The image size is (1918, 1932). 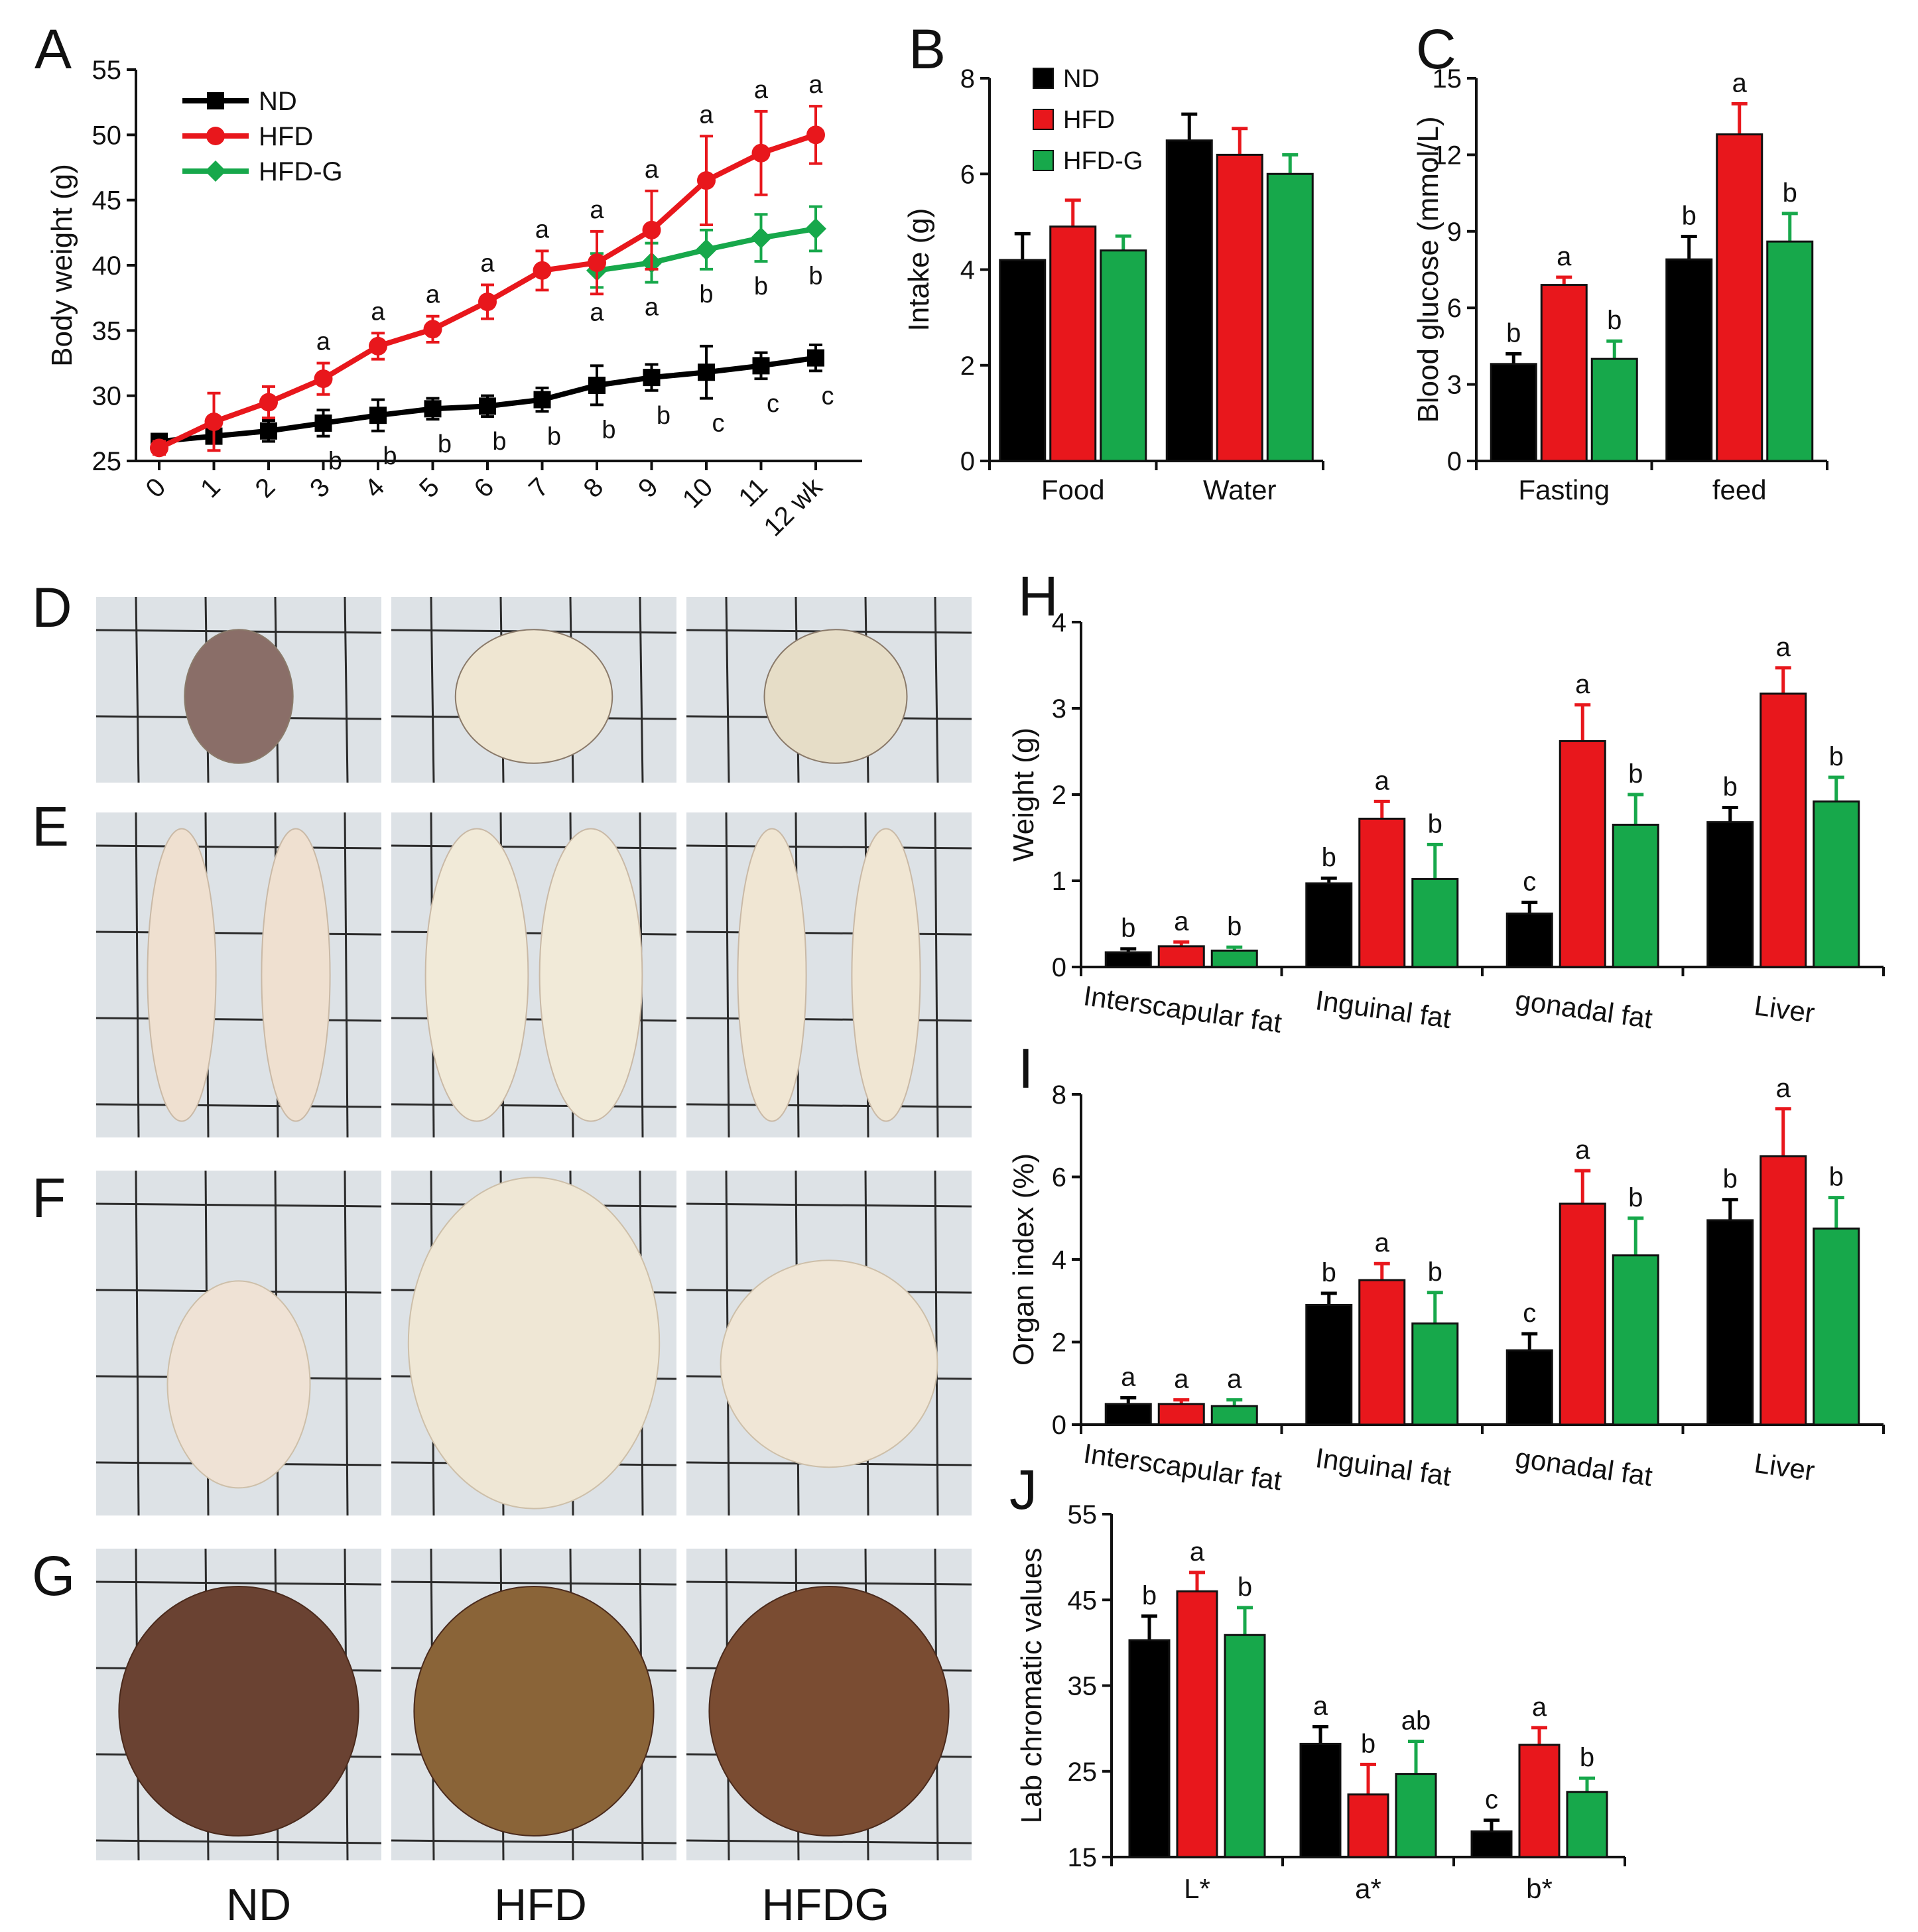 I want to click on y-tick-label: 45, so click(x=1083, y=1600).